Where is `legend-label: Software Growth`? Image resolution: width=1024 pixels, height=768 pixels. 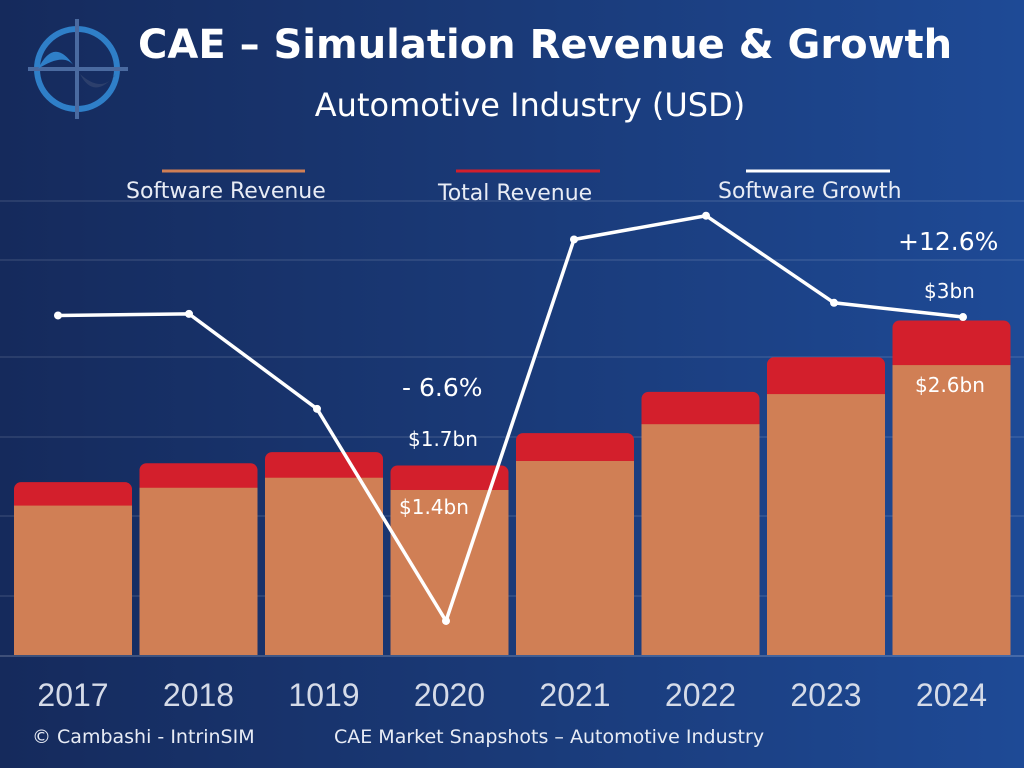
legend-label: Software Growth is located at coordinates (810, 191).